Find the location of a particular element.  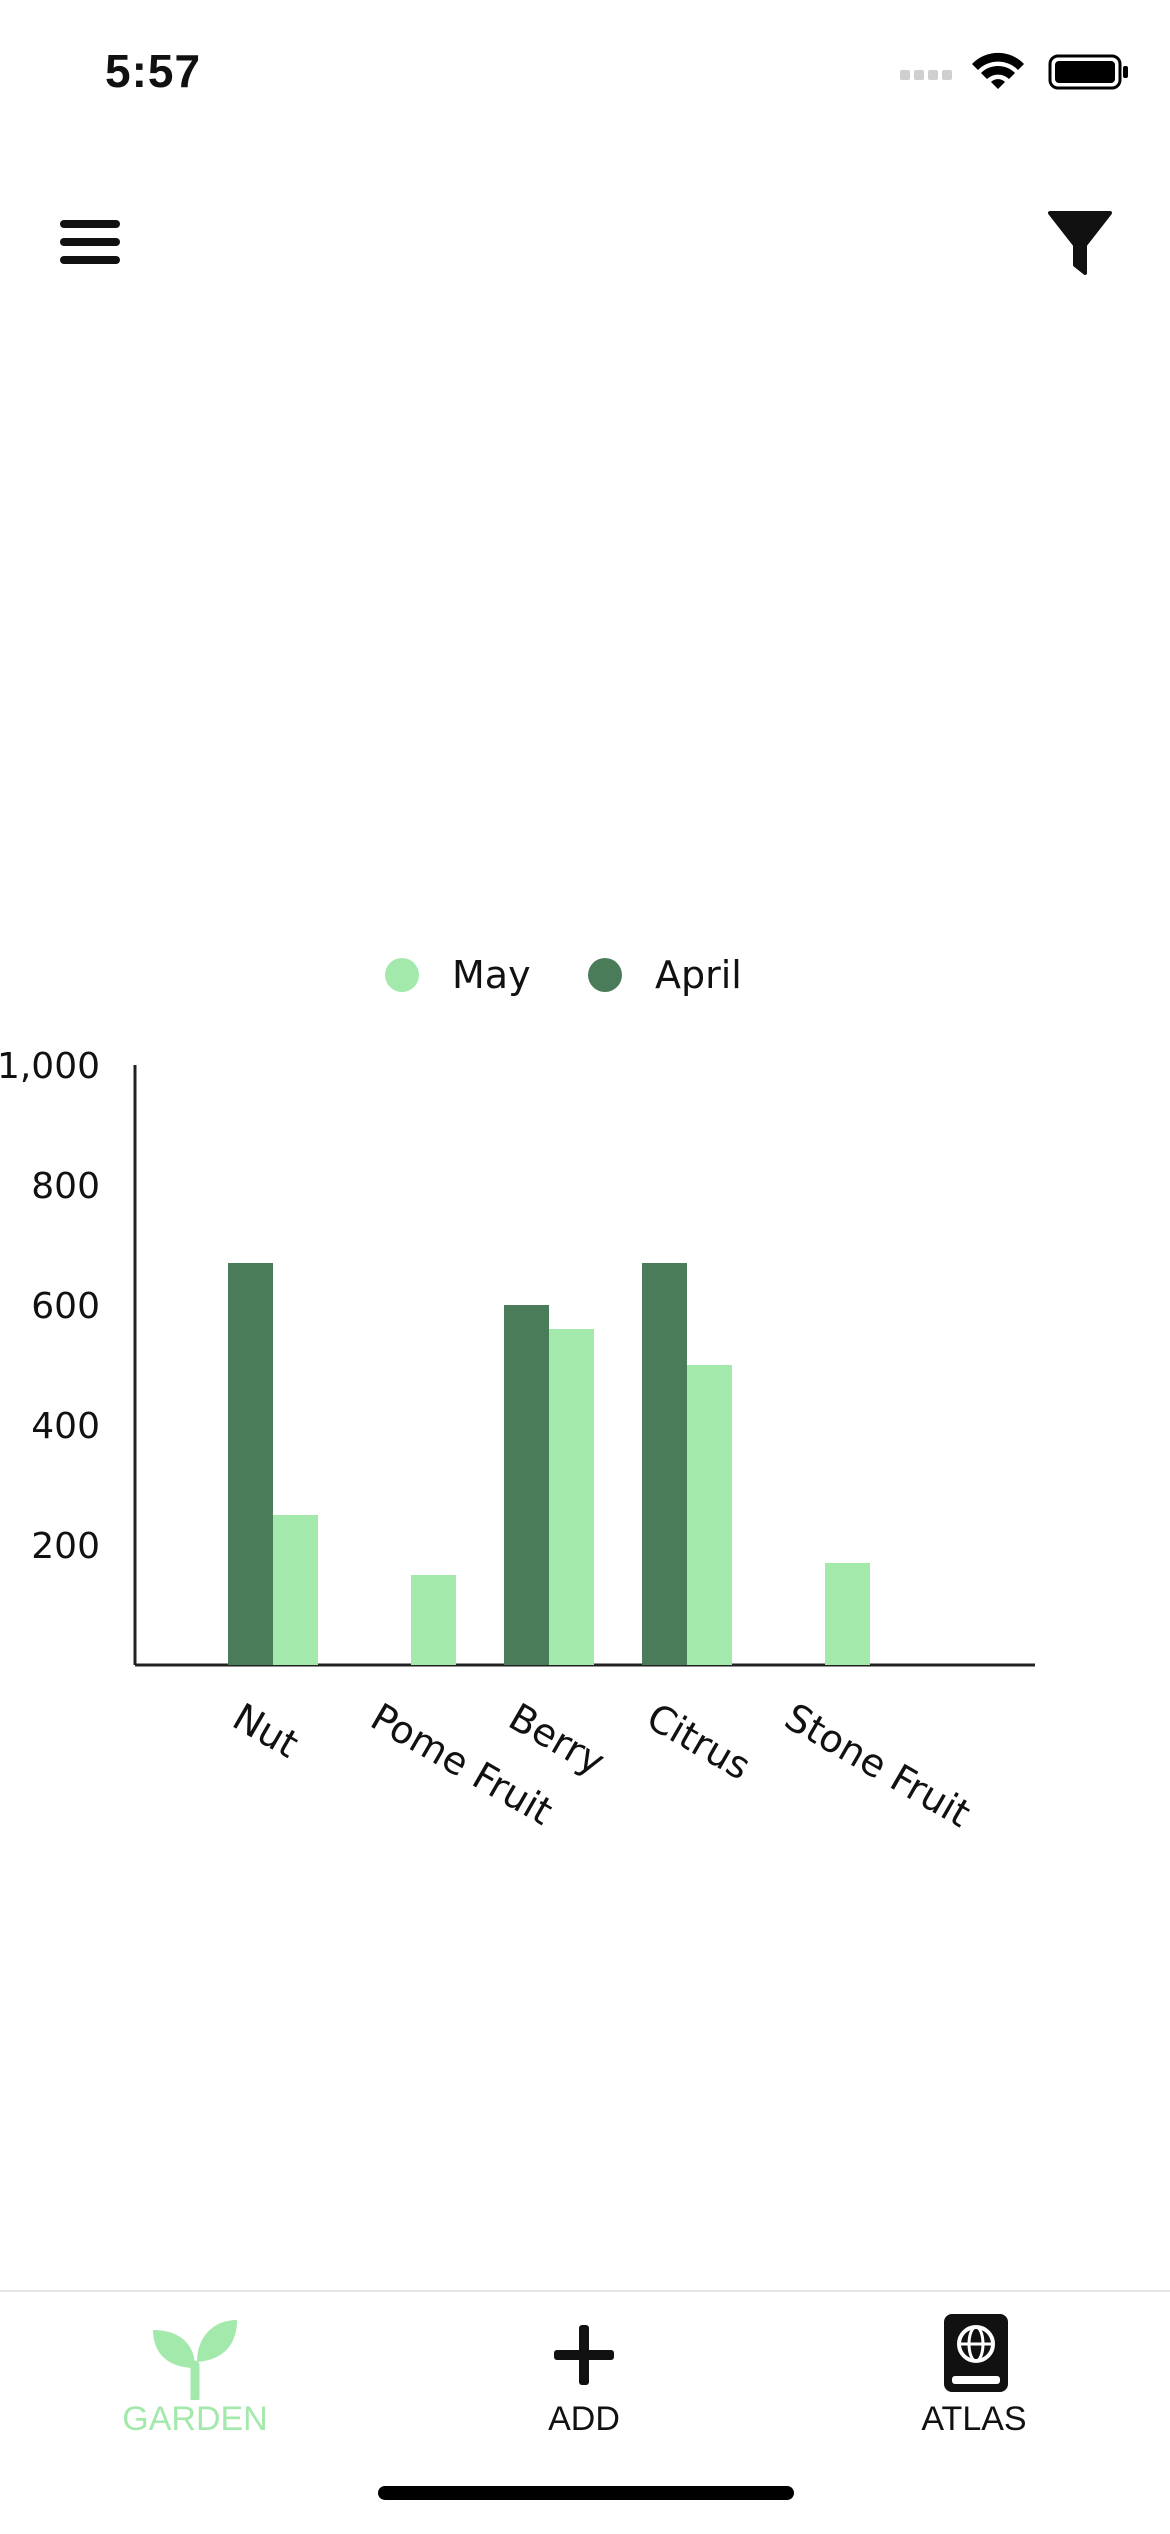

y-tick-label: 1,000 is located at coordinates (50, 1066).